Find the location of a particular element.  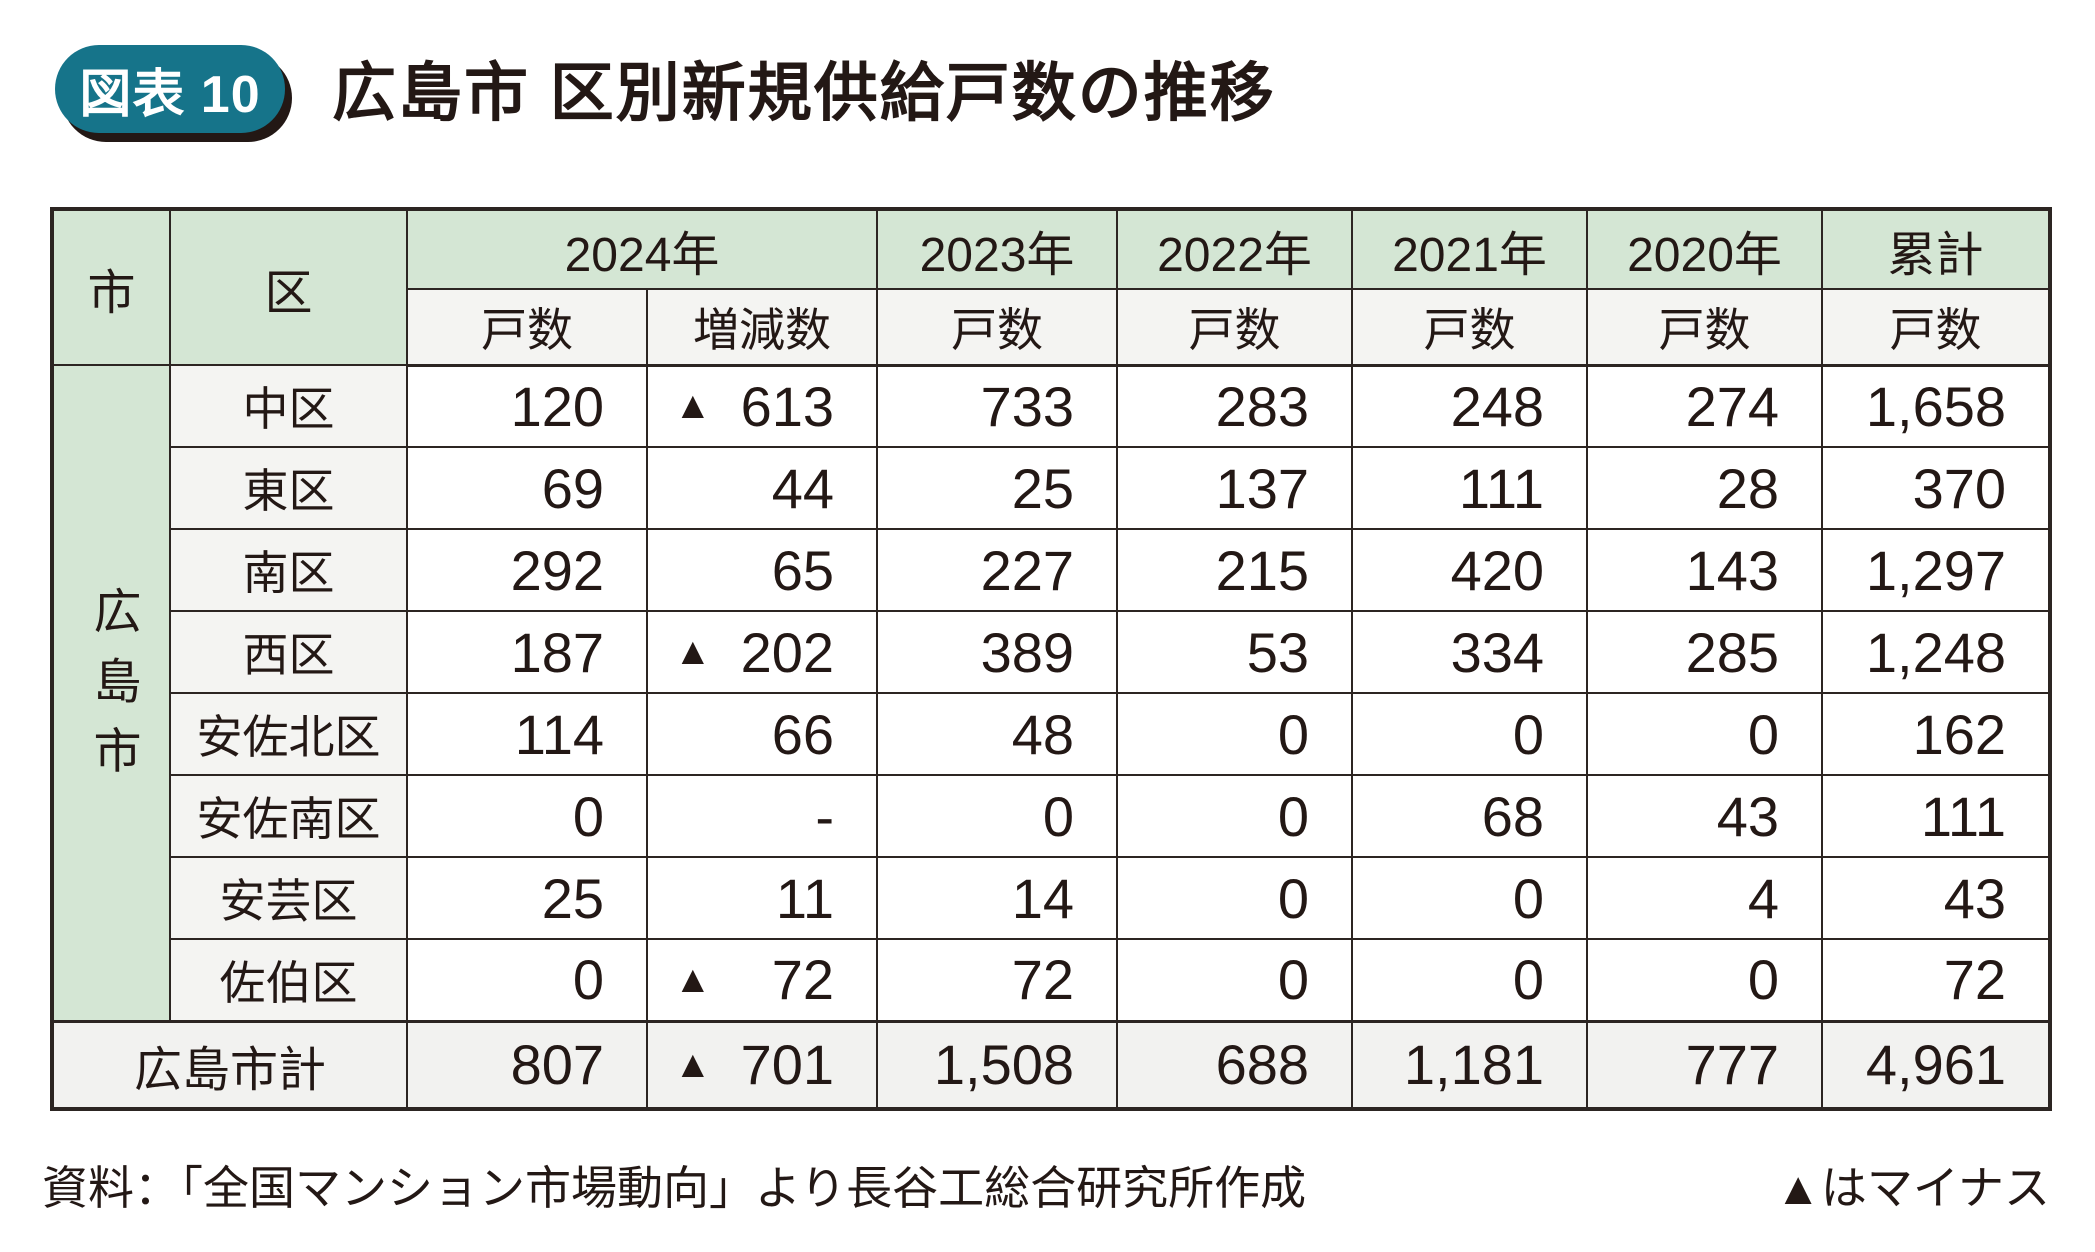

city-vertical-label: 広島市 is located at coordinates (112, 690).